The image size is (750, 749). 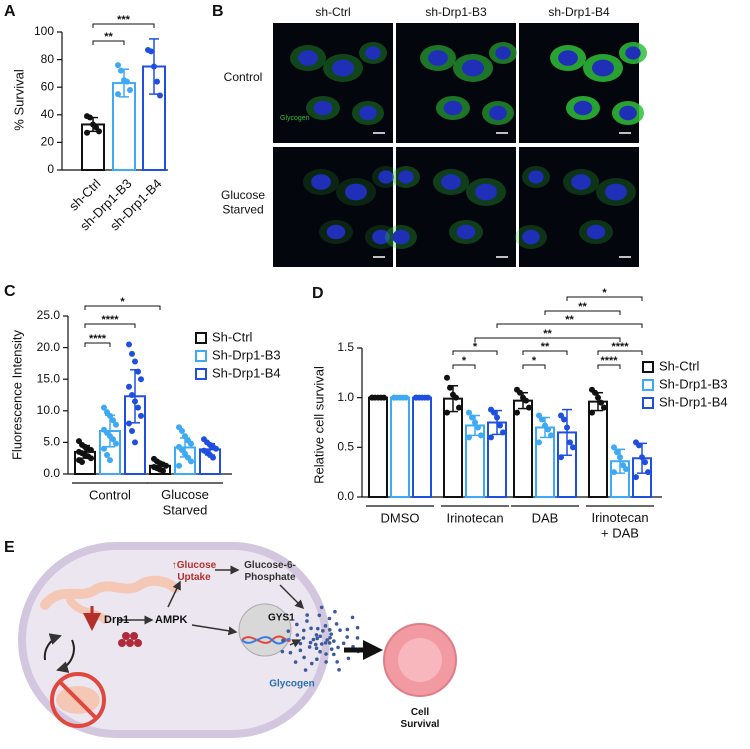 What do you see at coordinates (243, 77) in the screenshot?
I see `row-label: Control` at bounding box center [243, 77].